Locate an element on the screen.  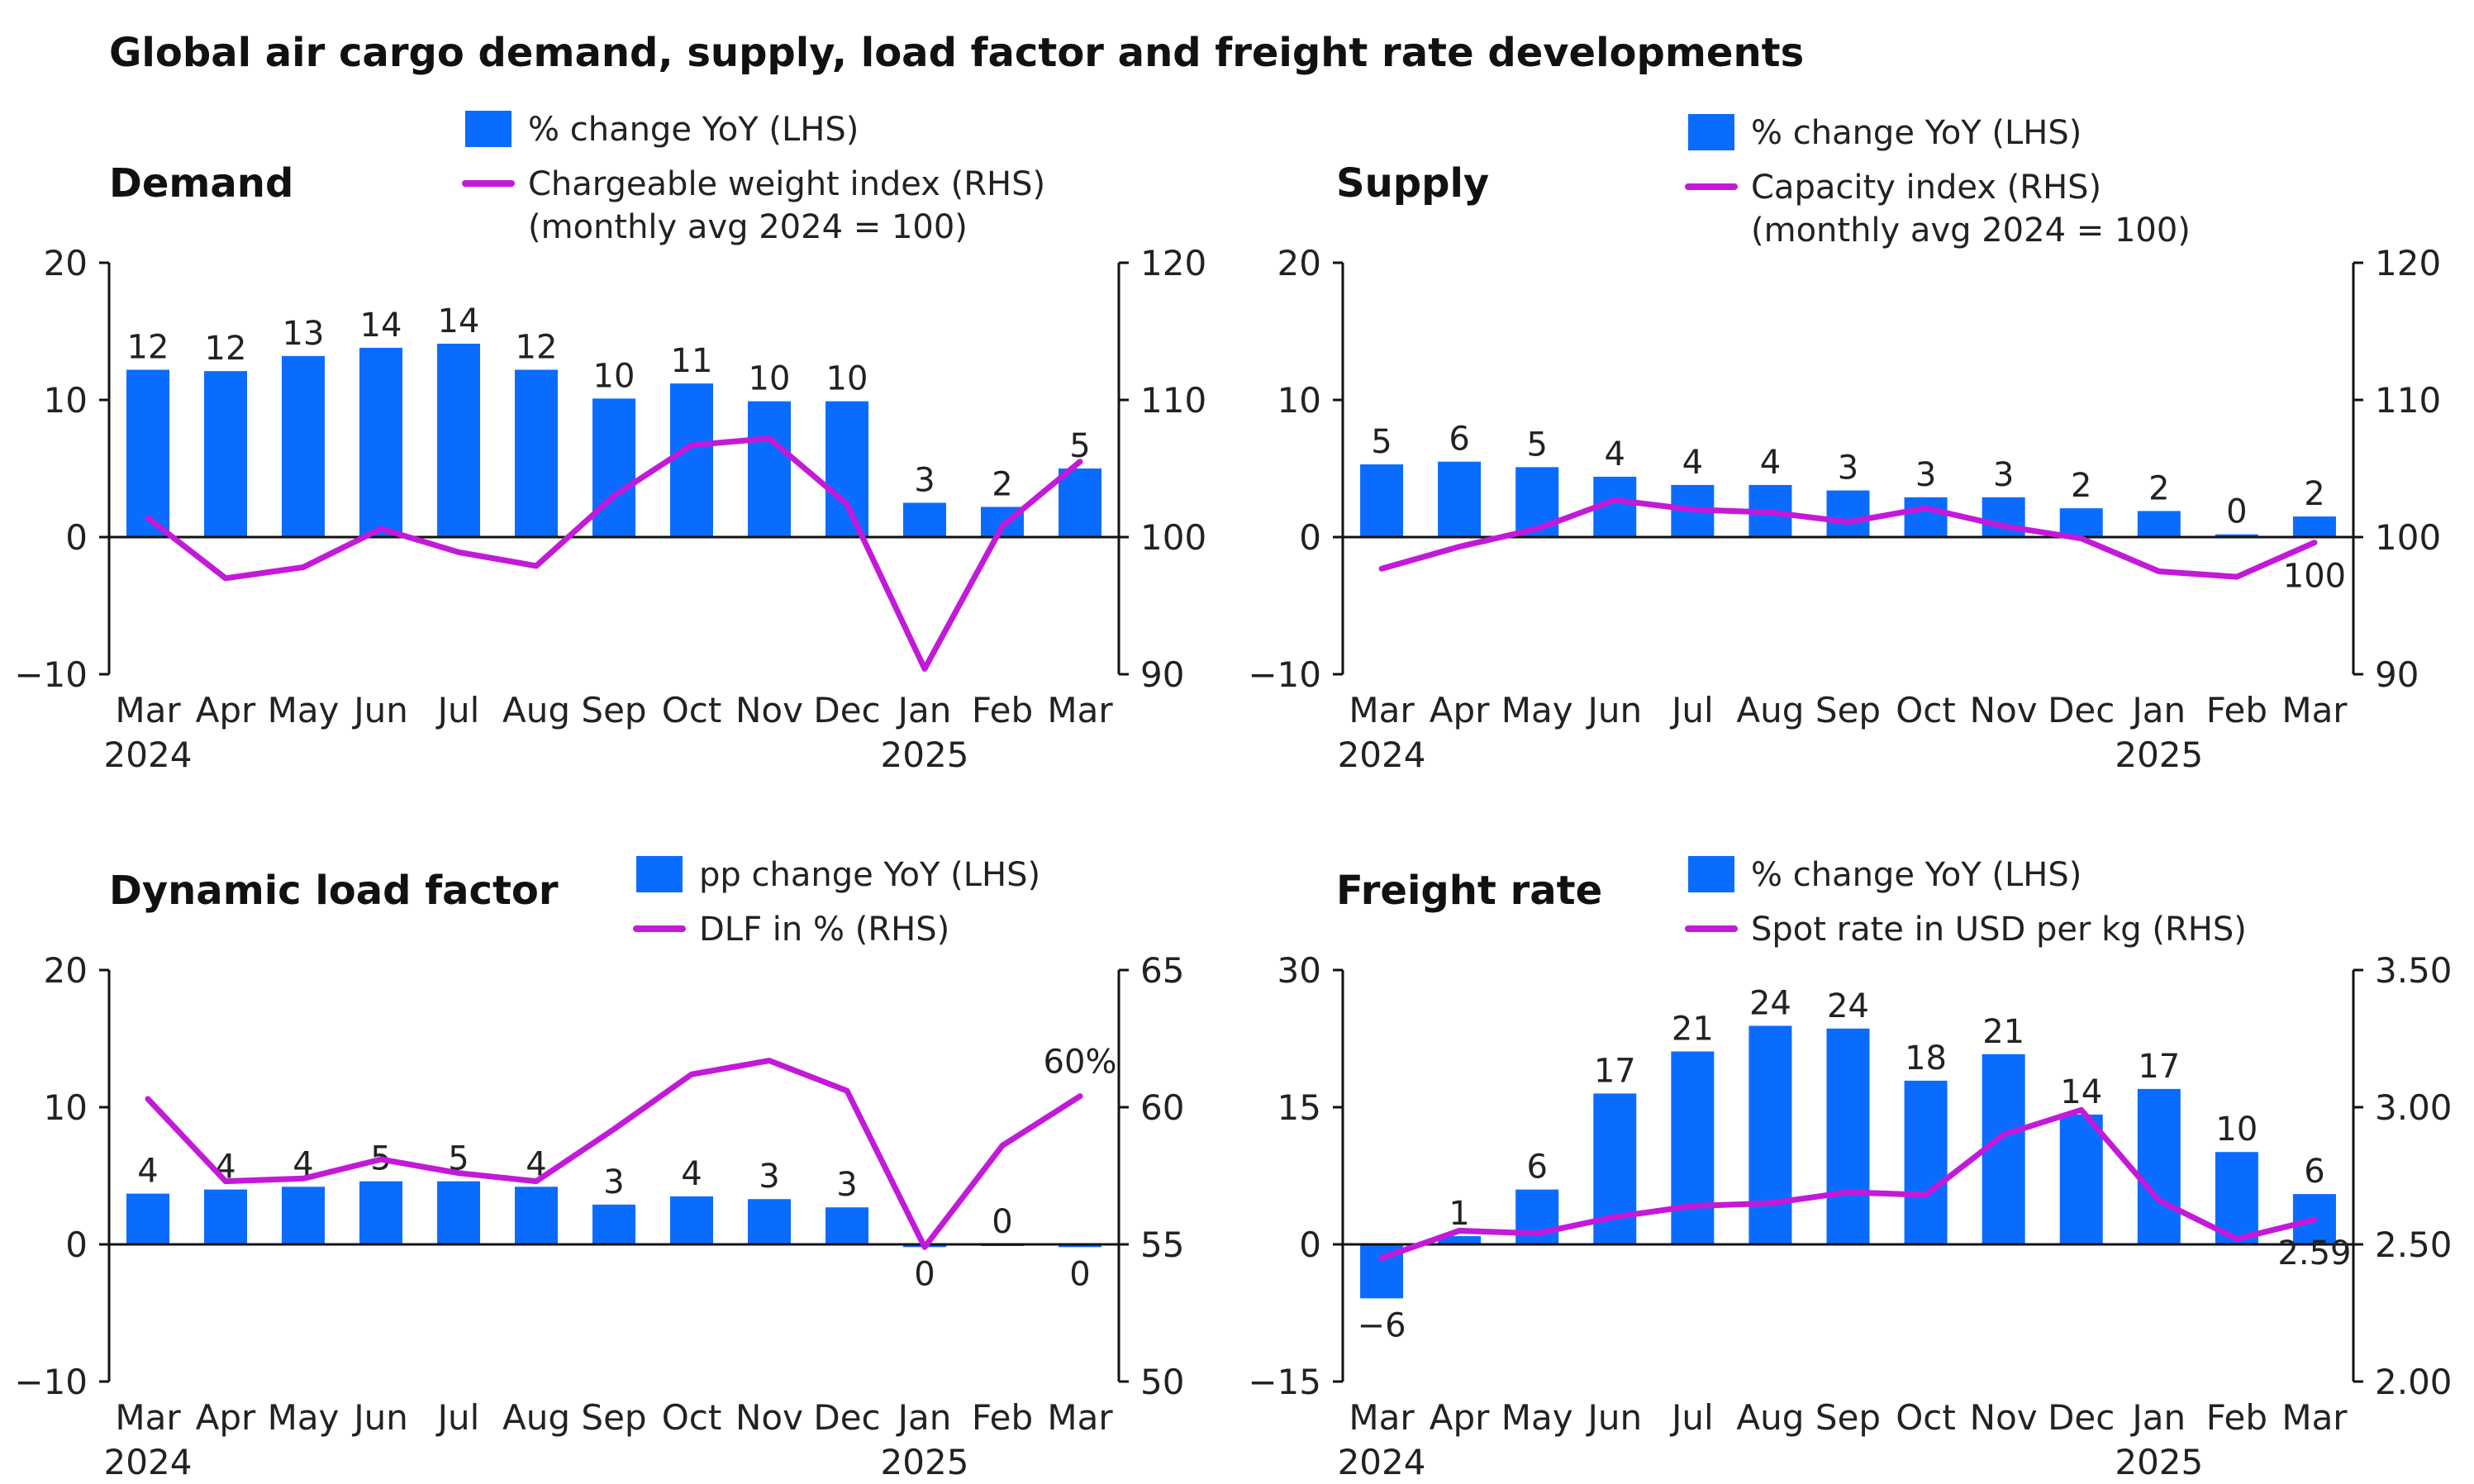
panel-4-right-tick-label: 3.50 is located at coordinates (2414, 970).